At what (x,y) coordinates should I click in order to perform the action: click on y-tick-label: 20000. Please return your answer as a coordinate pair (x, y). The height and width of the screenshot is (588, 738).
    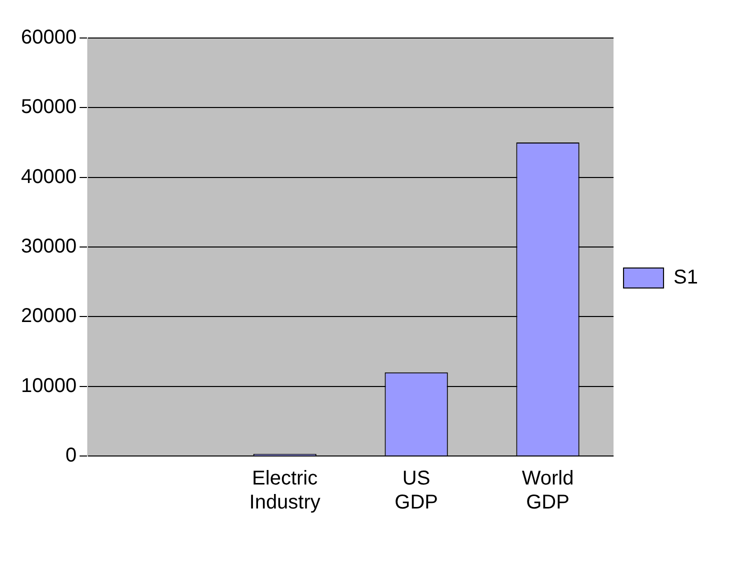
    Looking at the image, I should click on (48, 316).